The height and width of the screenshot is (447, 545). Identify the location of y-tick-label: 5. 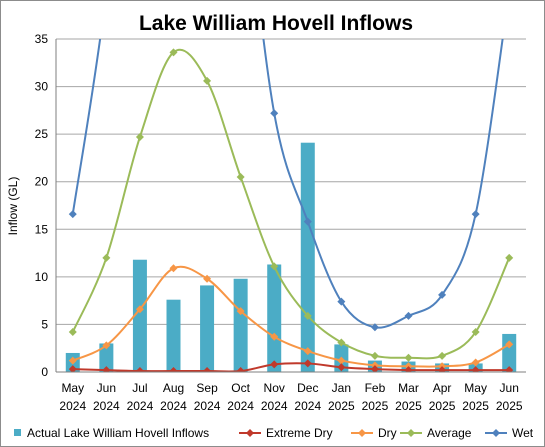
(44, 324).